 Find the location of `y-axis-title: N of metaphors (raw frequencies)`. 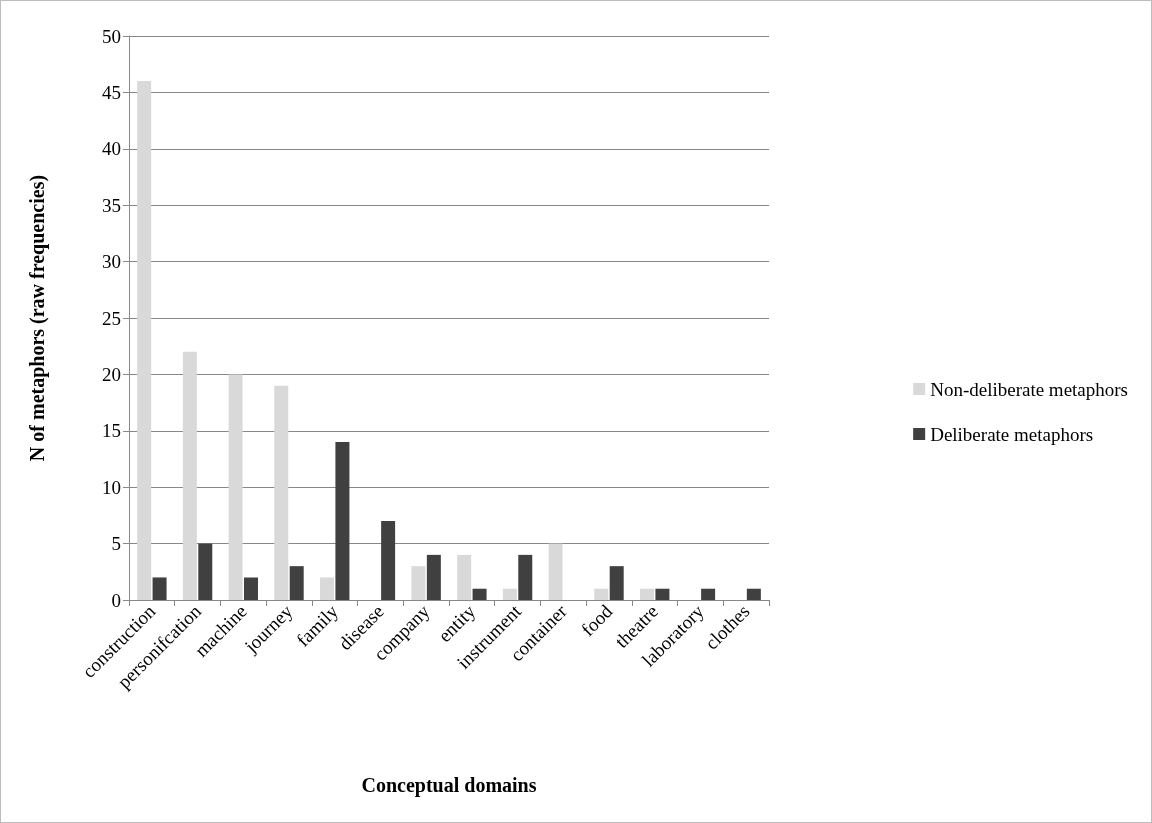

y-axis-title: N of metaphors (raw frequencies) is located at coordinates (37, 318).